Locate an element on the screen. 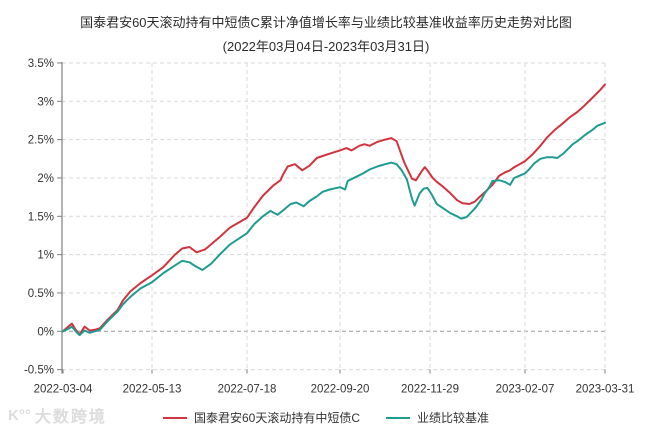 Image resolution: width=652 pixels, height=432 pixels. y-tick-label: 2% is located at coordinates (45, 179).